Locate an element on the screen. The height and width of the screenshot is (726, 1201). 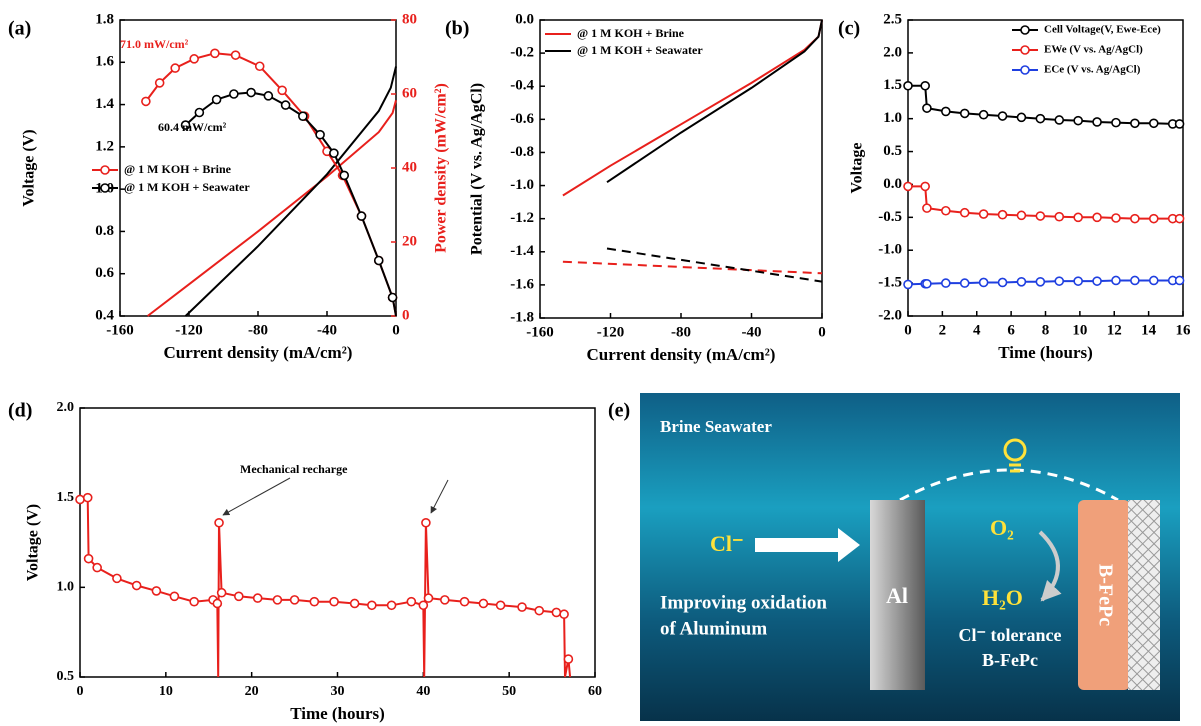
x-tick-label: 2 is located at coordinates (943, 330).